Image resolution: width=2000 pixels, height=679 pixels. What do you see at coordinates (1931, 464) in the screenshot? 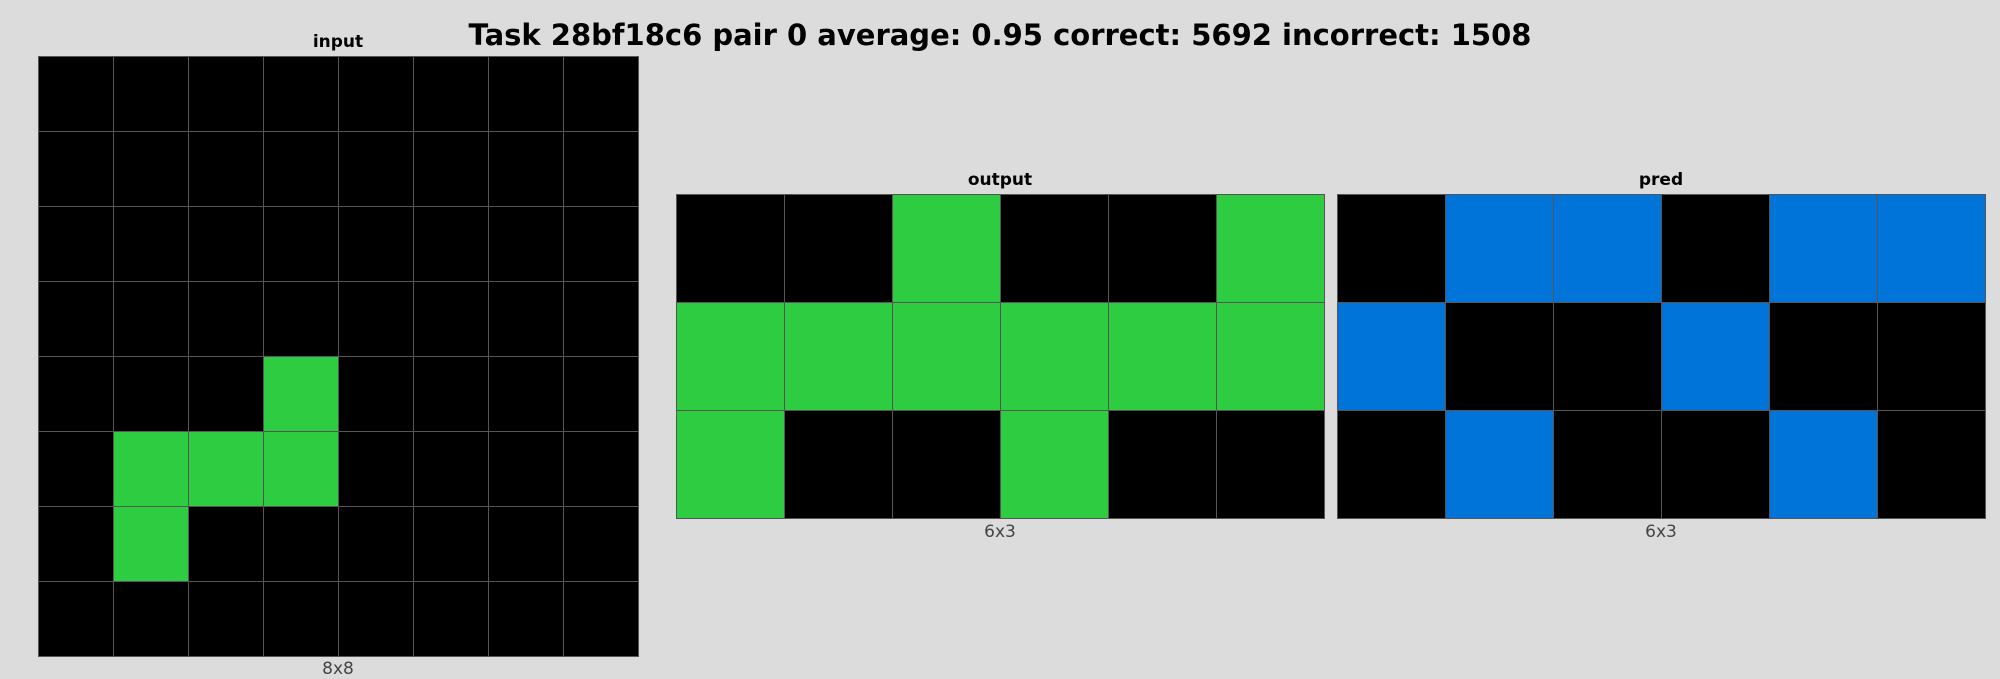
I see `pred-cell-r2-c5` at bounding box center [1931, 464].